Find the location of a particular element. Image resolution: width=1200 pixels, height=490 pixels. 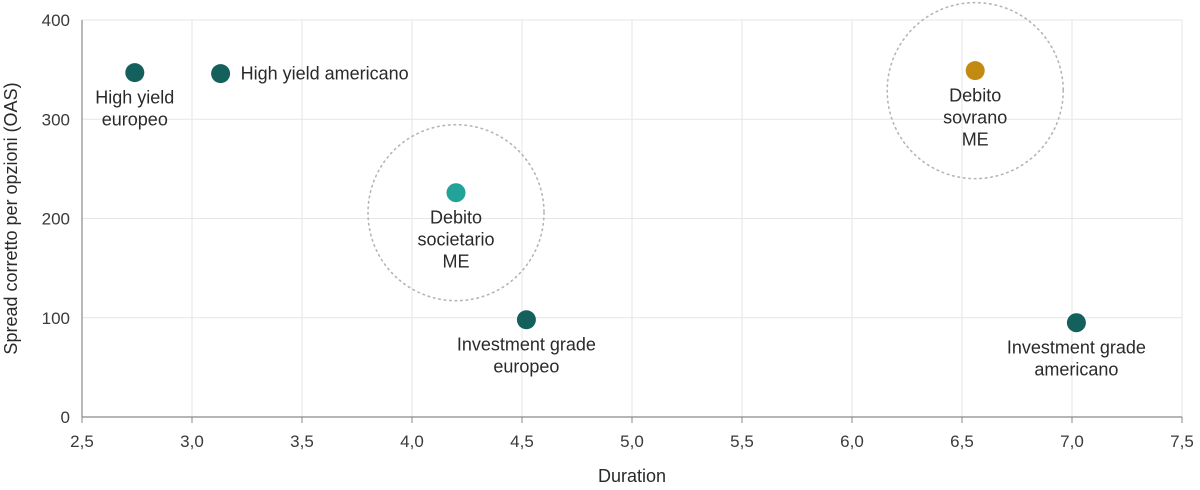

point-label: Investment grade americano is located at coordinates (1076, 359).